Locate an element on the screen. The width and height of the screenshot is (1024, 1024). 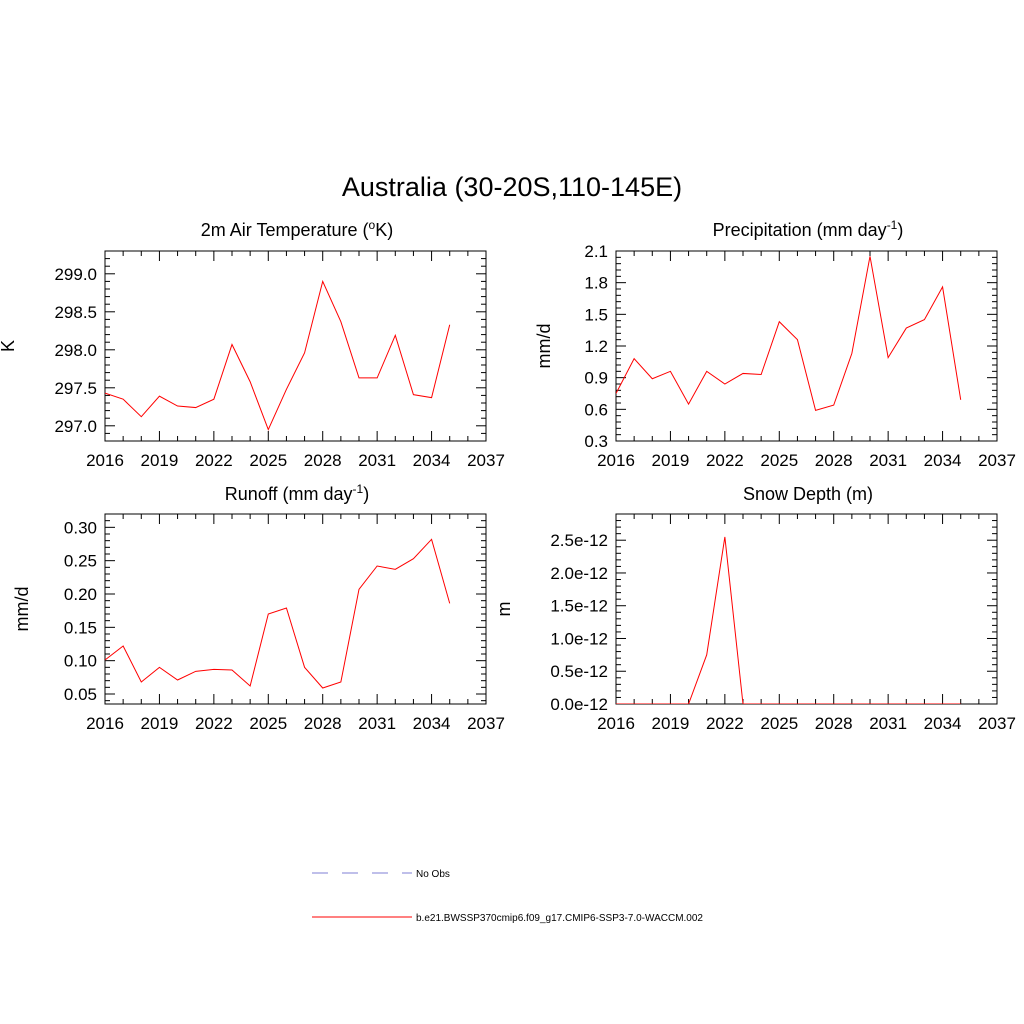
y-tick-label: 1.5e-12 is located at coordinates (579, 606).